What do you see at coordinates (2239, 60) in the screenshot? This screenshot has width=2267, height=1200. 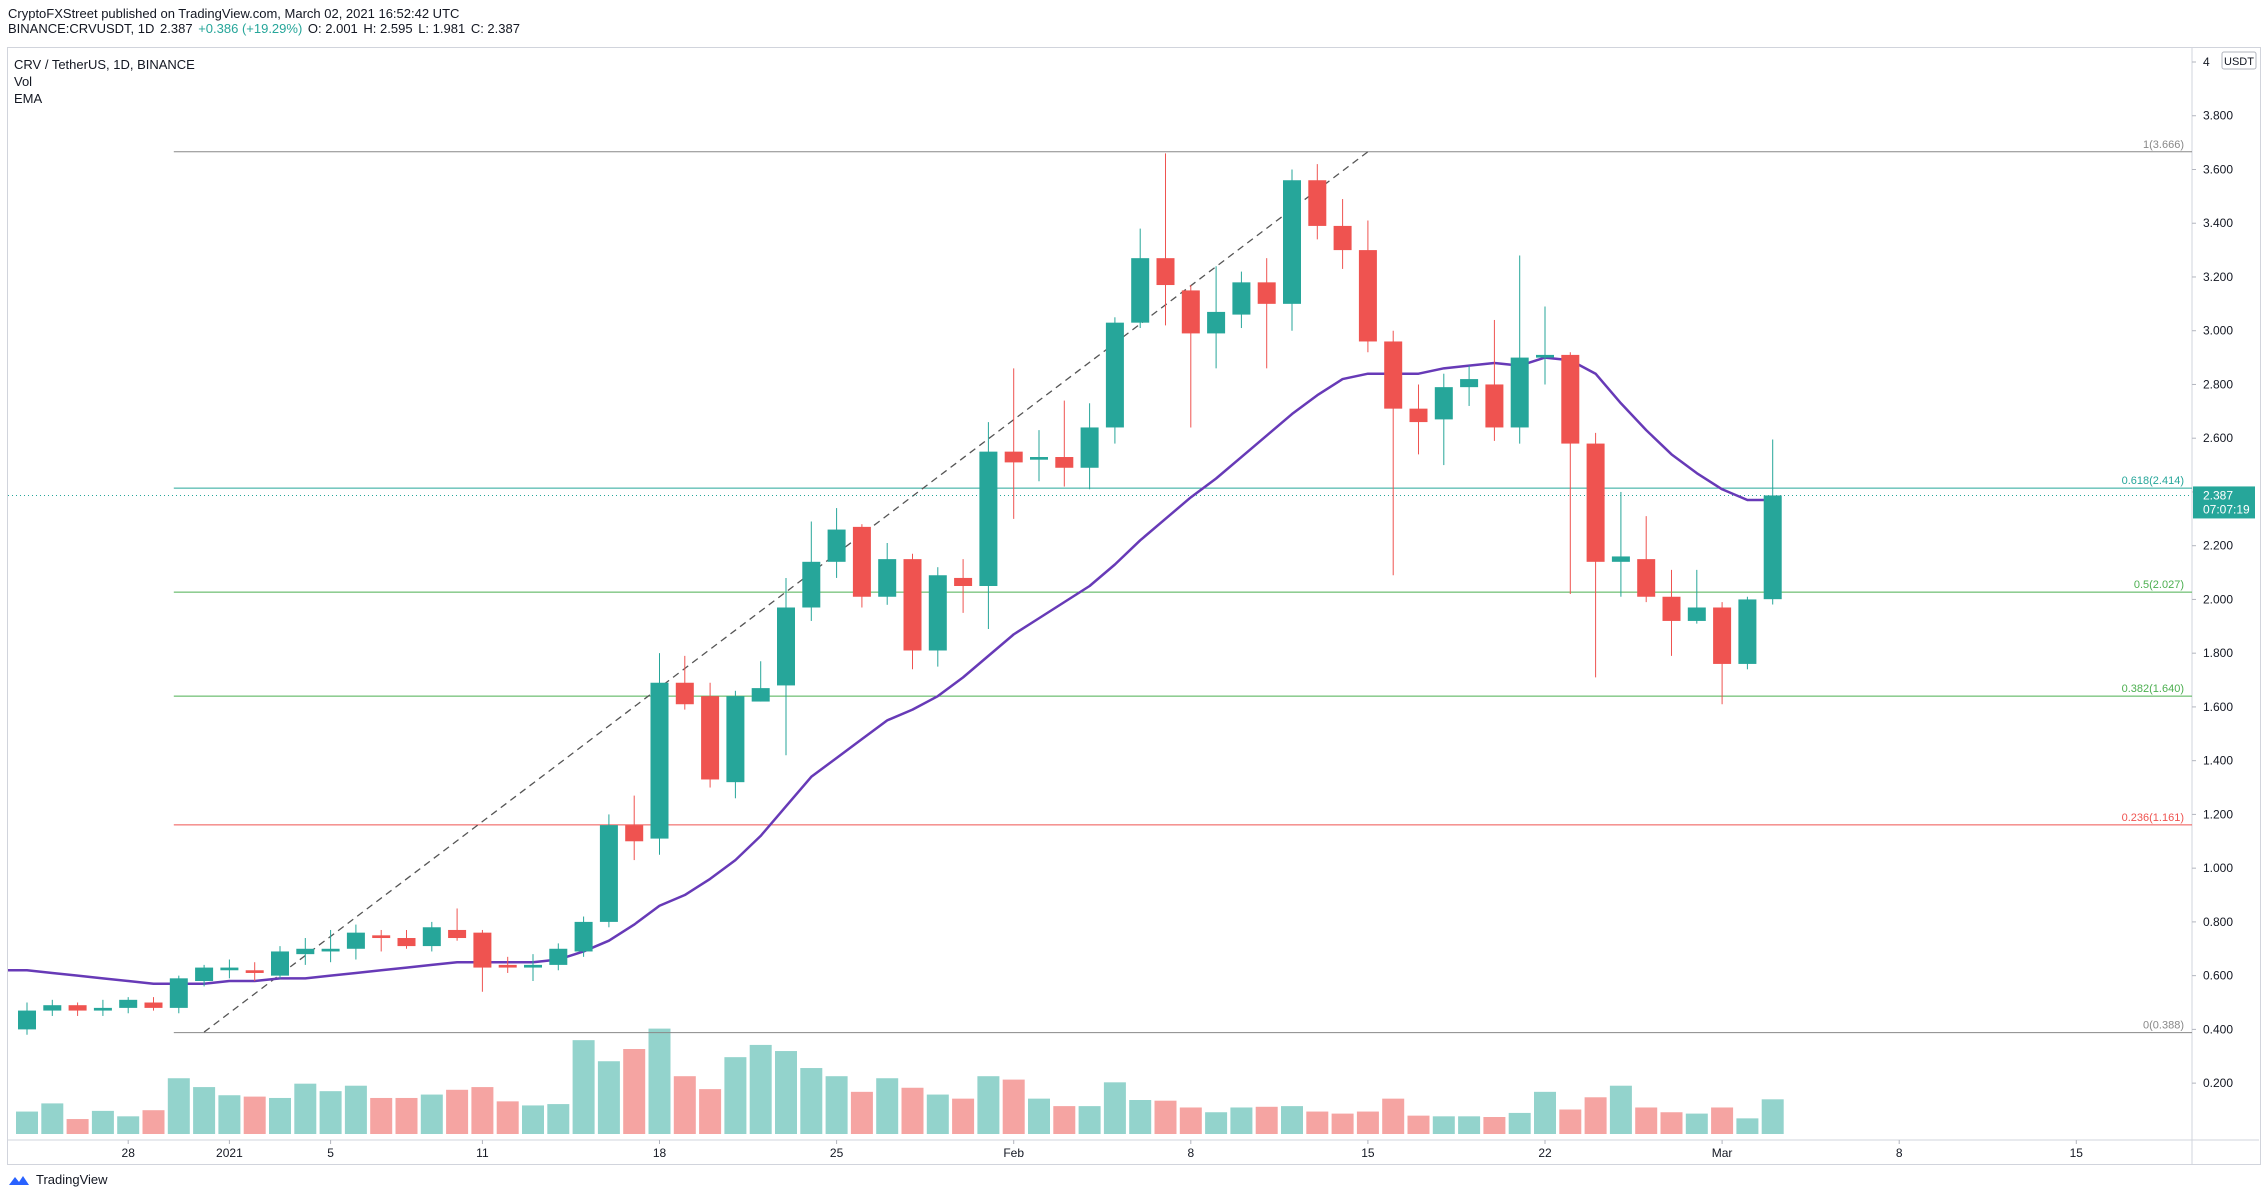 I see `axis-unit-box` at bounding box center [2239, 60].